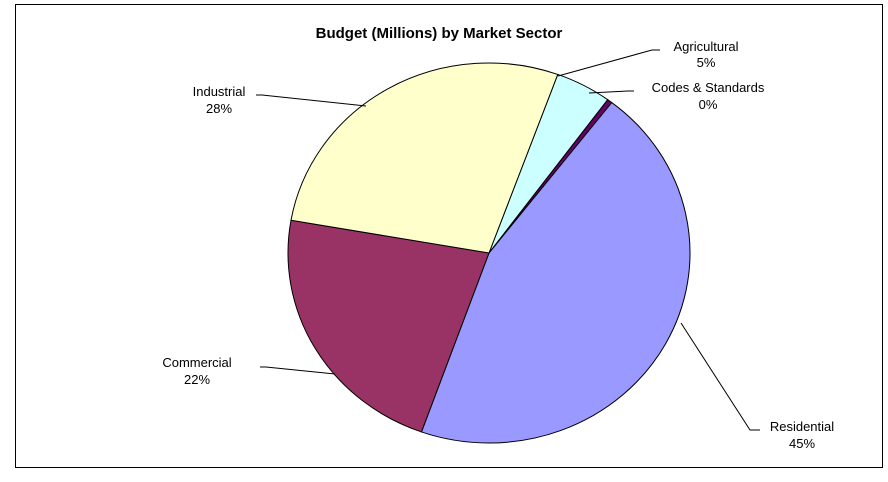 The image size is (888, 482). What do you see at coordinates (708, 104) in the screenshot?
I see `label-codes-standards-percent: 0%` at bounding box center [708, 104].